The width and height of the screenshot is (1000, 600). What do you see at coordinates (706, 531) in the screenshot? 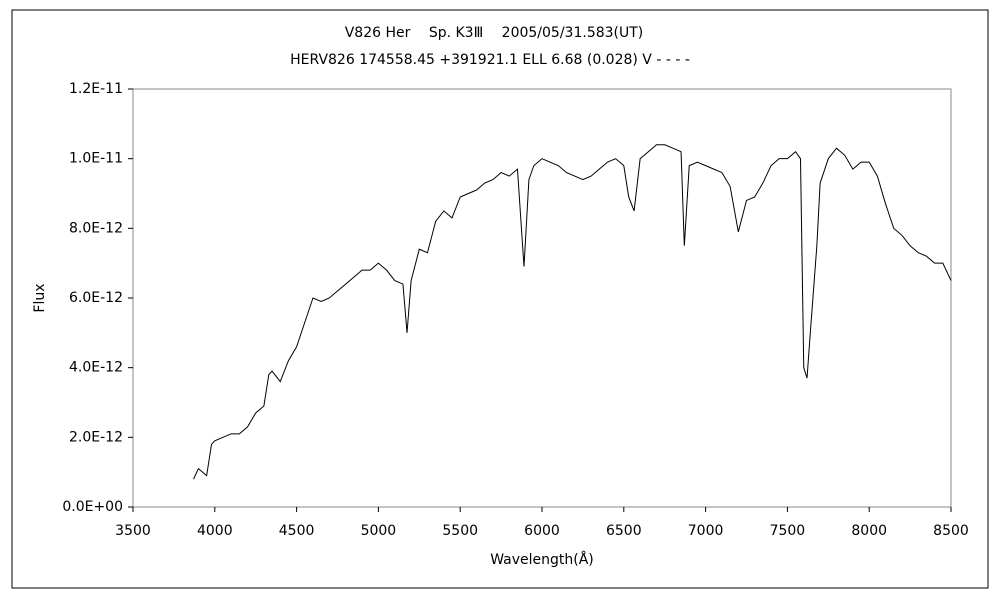
I see `x-tick-label: 7000` at bounding box center [706, 531].